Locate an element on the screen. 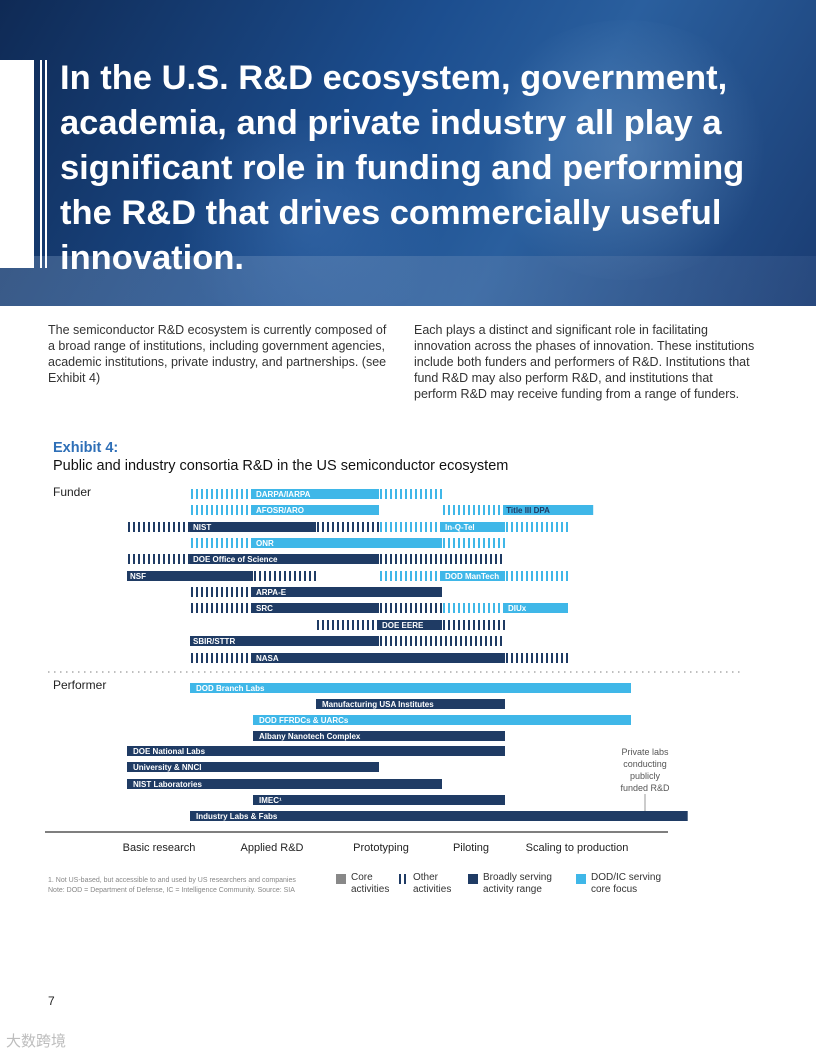 The image size is (816, 1056). exhibit-label: Exhibit 4: is located at coordinates (86, 448).